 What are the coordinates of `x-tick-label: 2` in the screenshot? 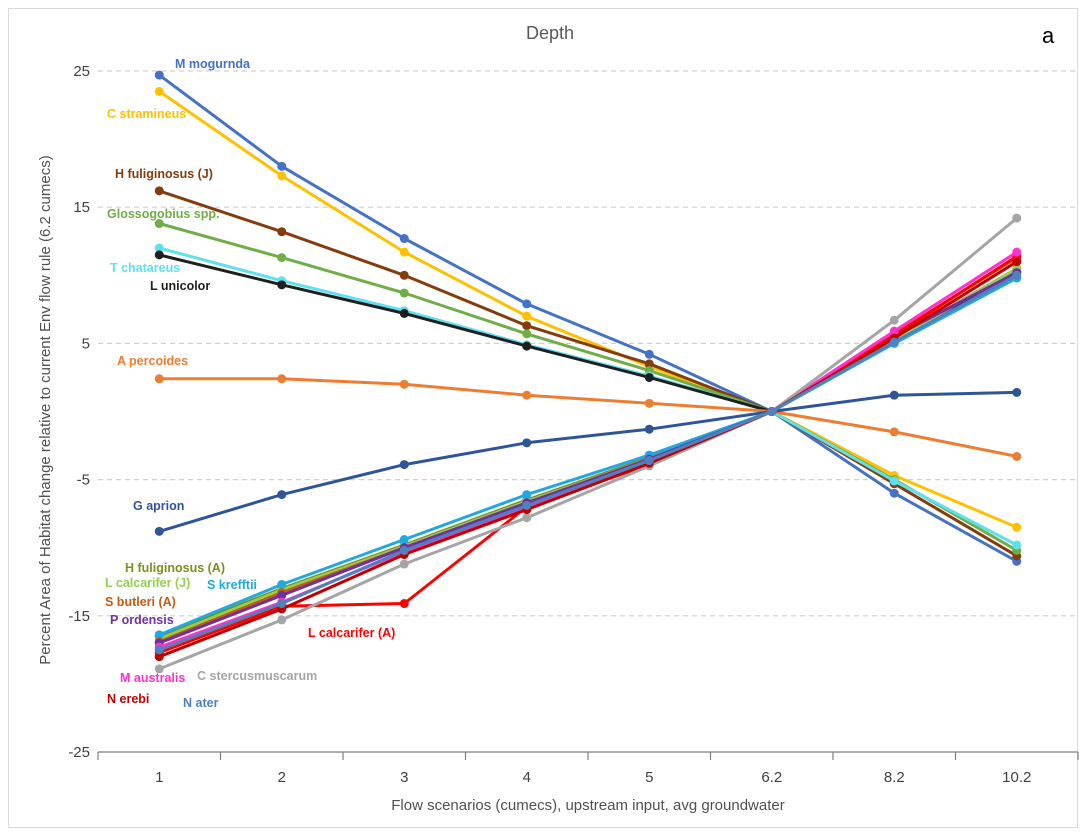 It's located at (282, 777).